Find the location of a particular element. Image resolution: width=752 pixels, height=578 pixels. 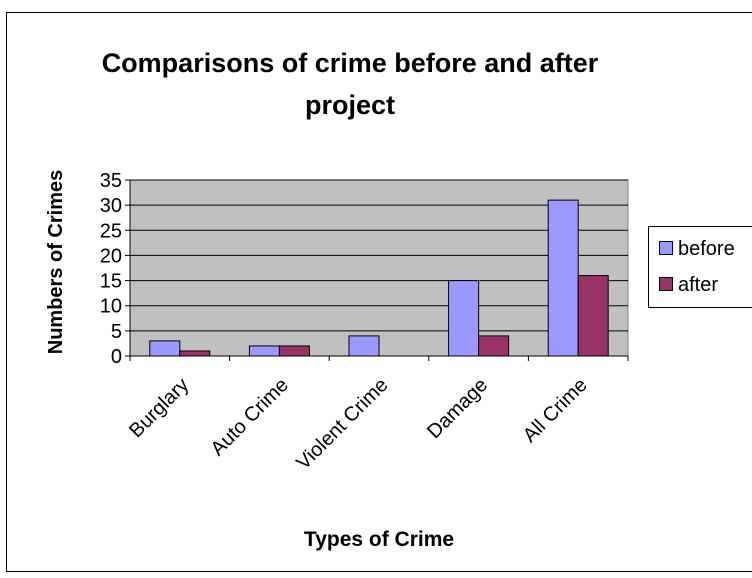

bar-after-burglary is located at coordinates (195, 353).